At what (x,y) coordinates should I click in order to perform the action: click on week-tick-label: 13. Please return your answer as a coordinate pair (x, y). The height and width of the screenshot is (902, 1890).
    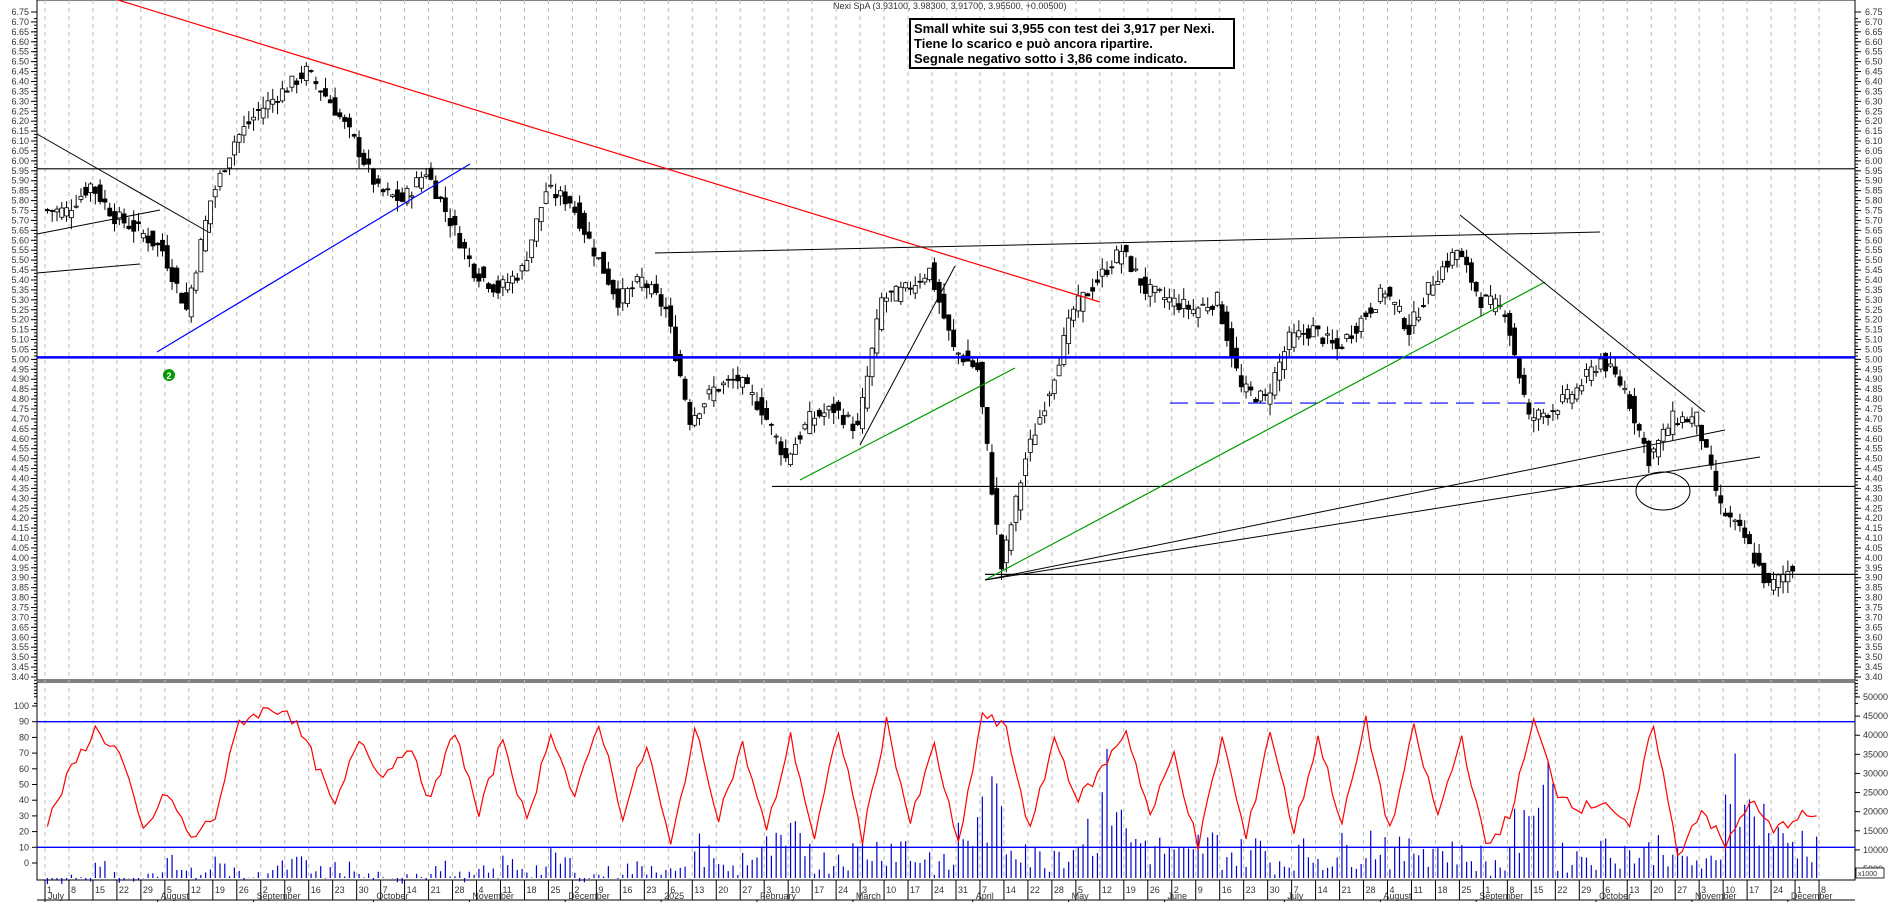
    Looking at the image, I should click on (1634, 890).